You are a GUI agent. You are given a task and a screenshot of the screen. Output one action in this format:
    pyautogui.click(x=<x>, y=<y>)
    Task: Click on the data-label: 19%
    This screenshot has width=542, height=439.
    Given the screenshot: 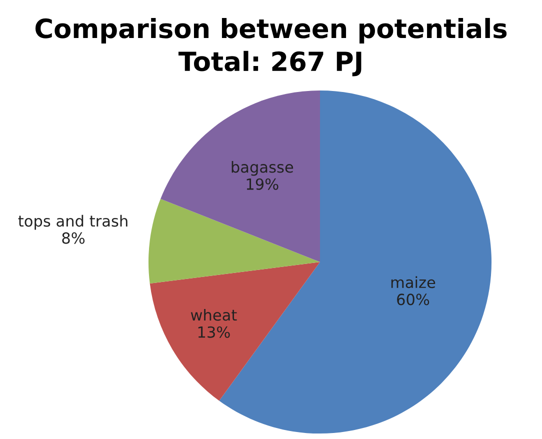 What is the action you would take?
    pyautogui.click(x=262, y=184)
    